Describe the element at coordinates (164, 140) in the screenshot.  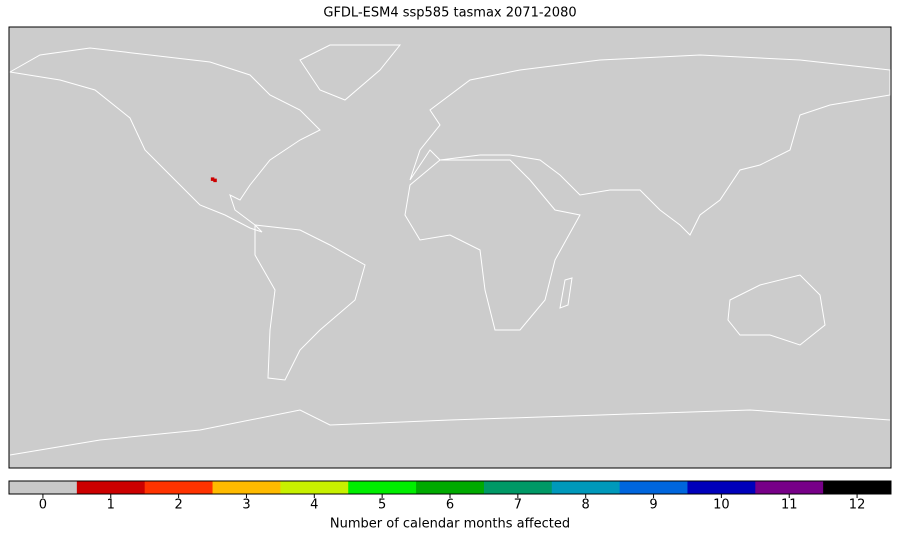
I see `north-america` at that location.